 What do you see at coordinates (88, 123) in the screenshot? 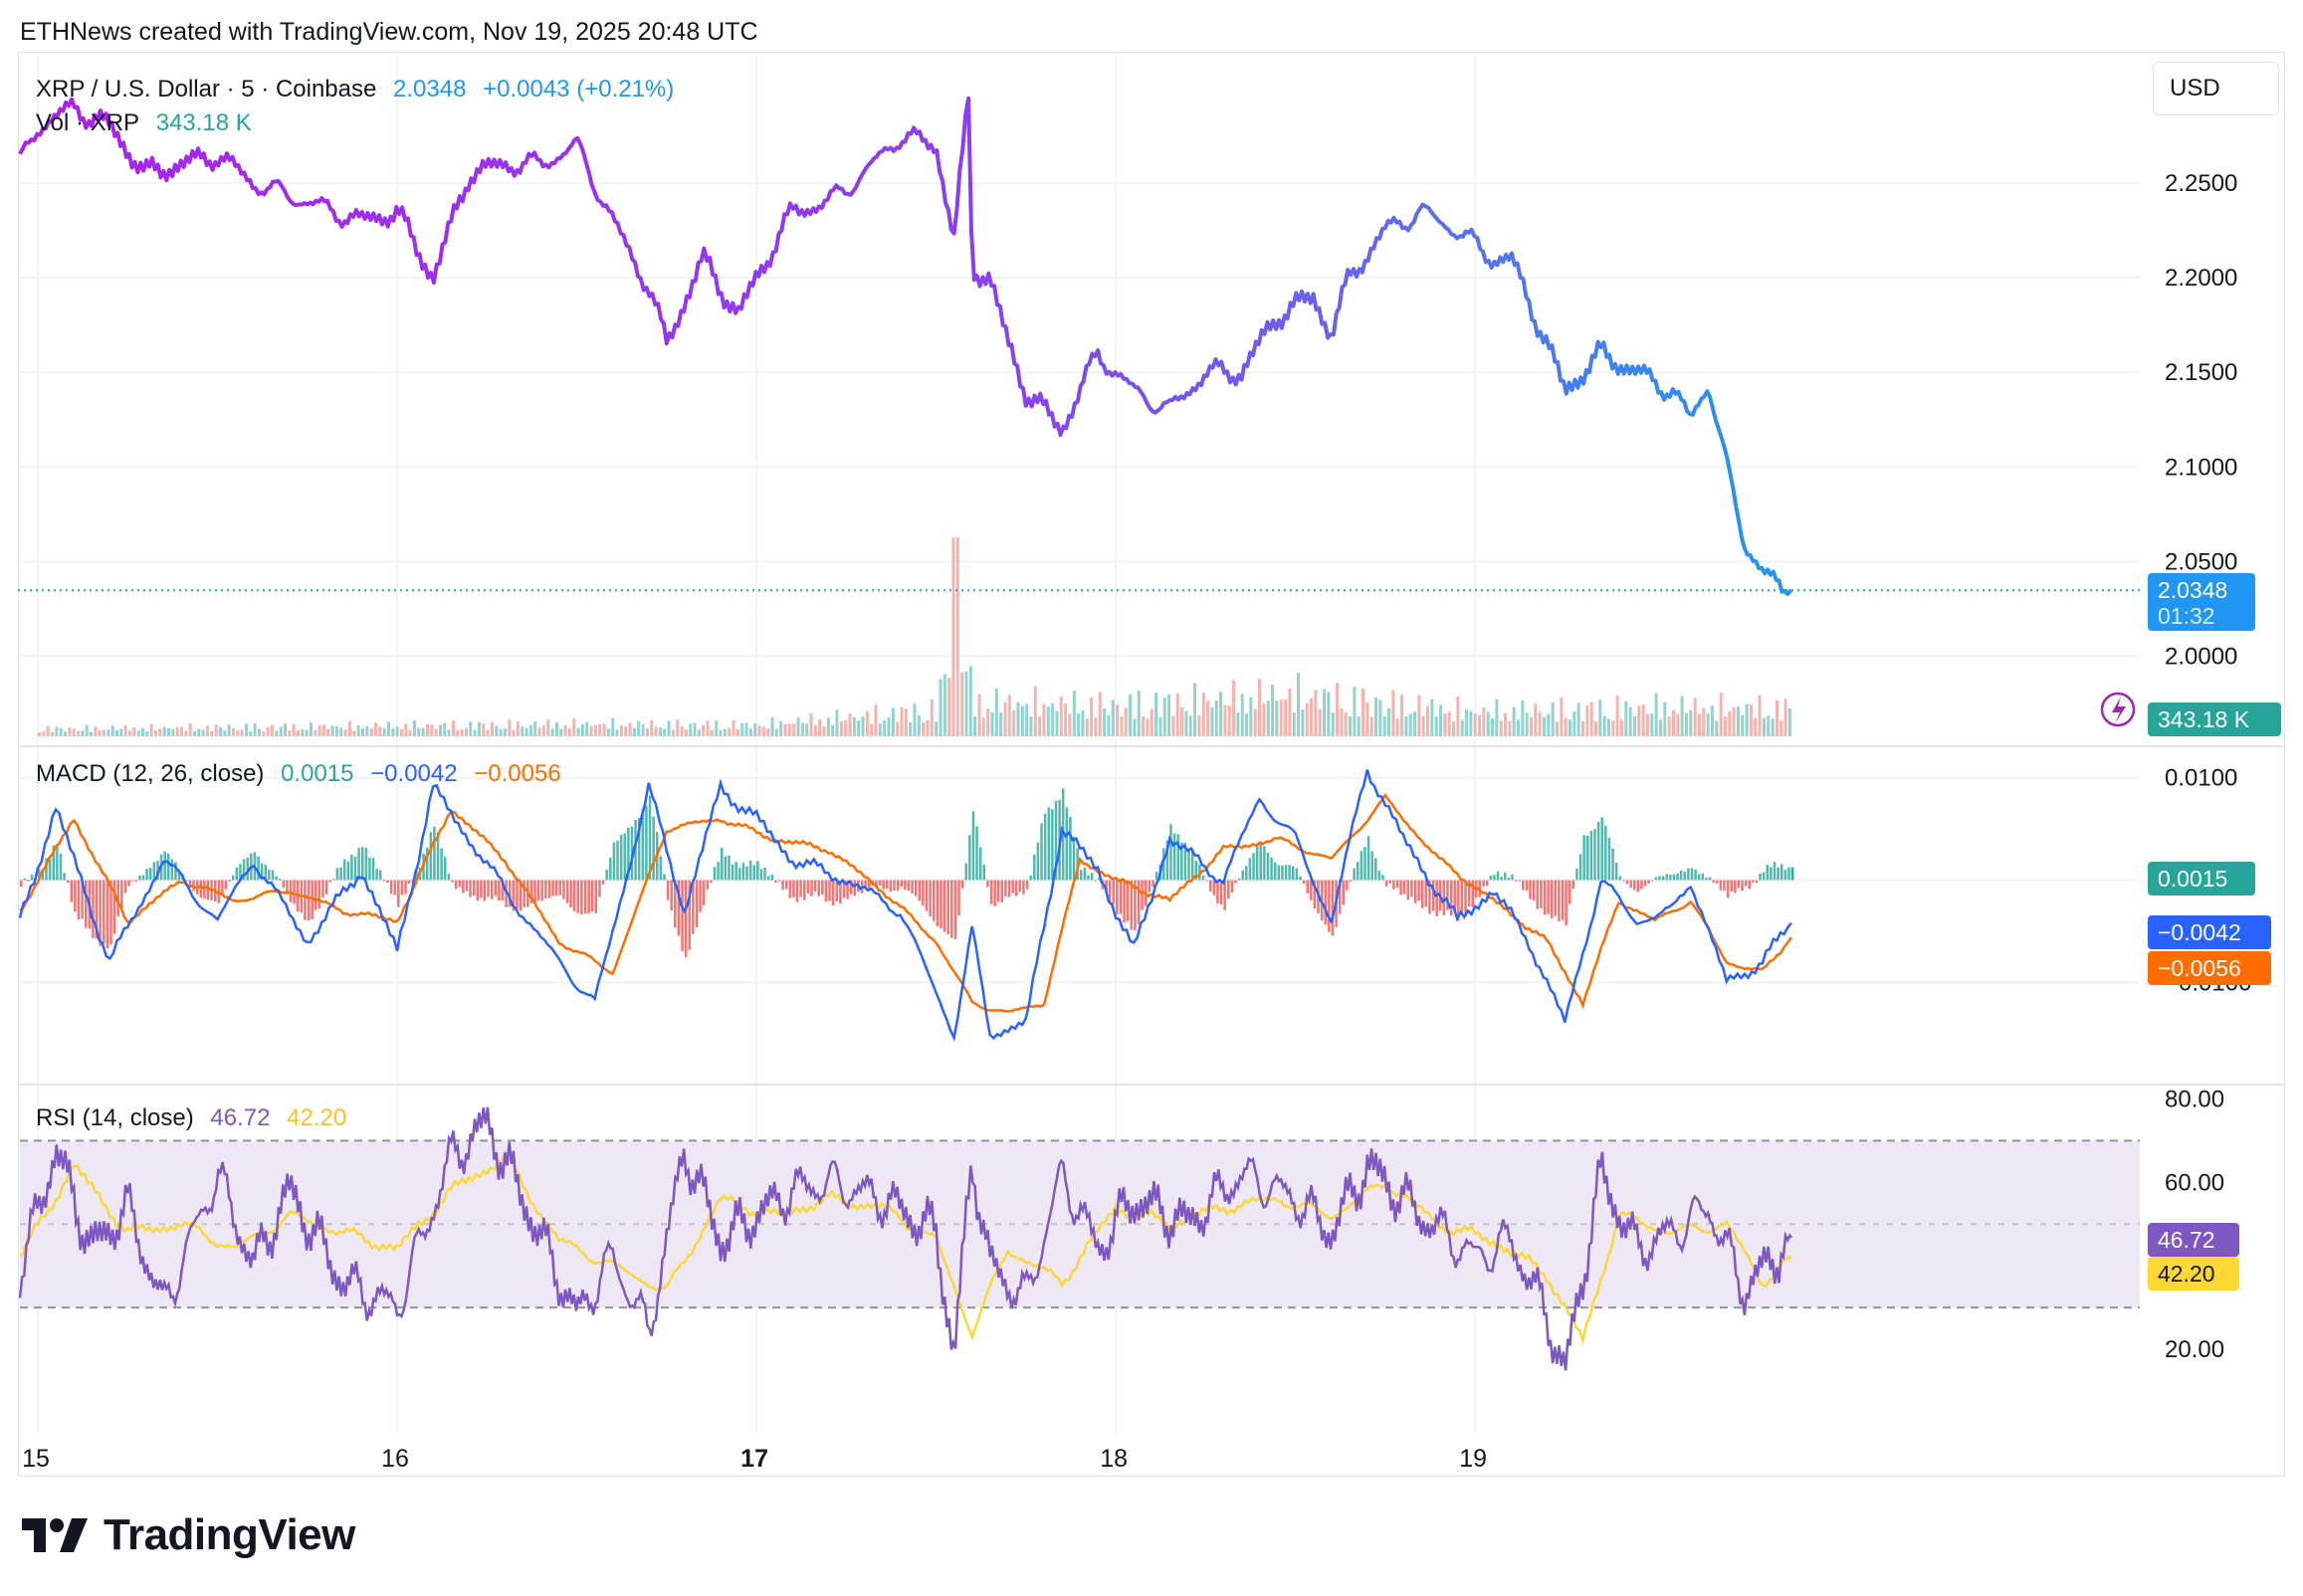
I see `volume-label: Vol · XRP` at bounding box center [88, 123].